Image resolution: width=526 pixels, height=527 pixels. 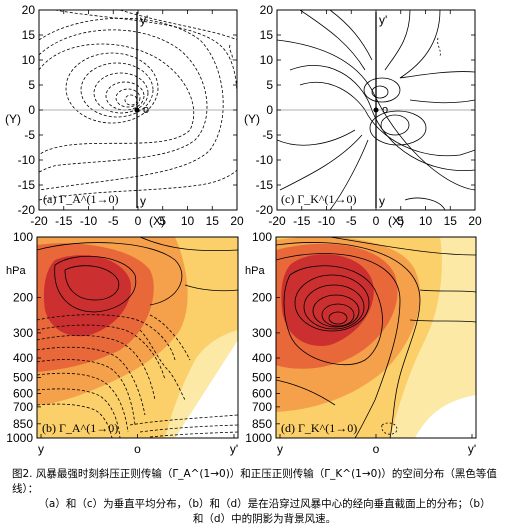 I want to click on panel-b-panel-label: (b) Γ_A^(1→0), so click(x=80, y=428).